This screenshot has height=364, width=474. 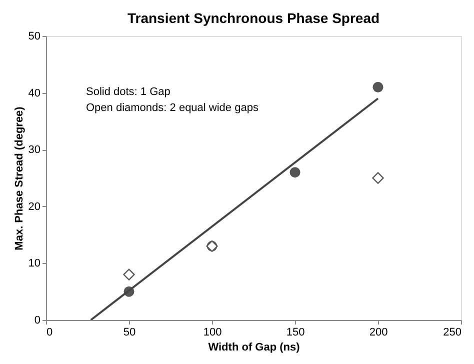 I want to click on y-tick-label: 50, so click(x=34, y=36).